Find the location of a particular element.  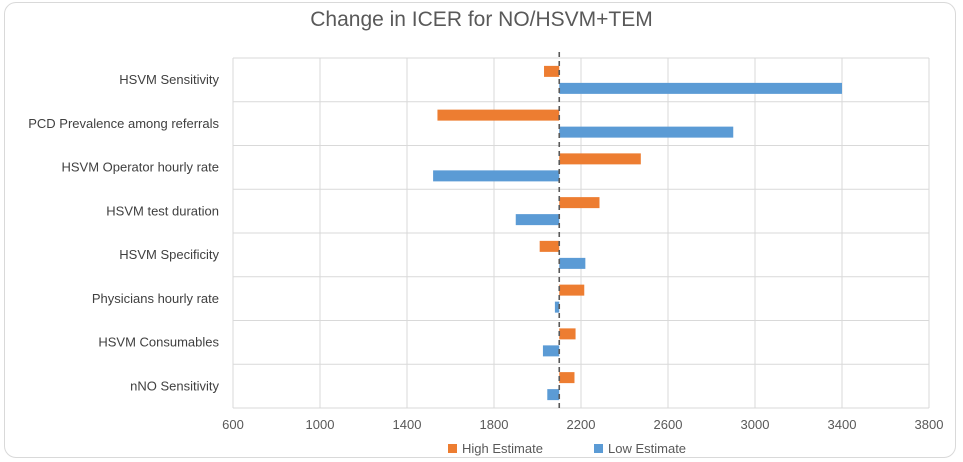

chart-title: Change in ICER for NO/HSVM+TEM is located at coordinates (481, 19).